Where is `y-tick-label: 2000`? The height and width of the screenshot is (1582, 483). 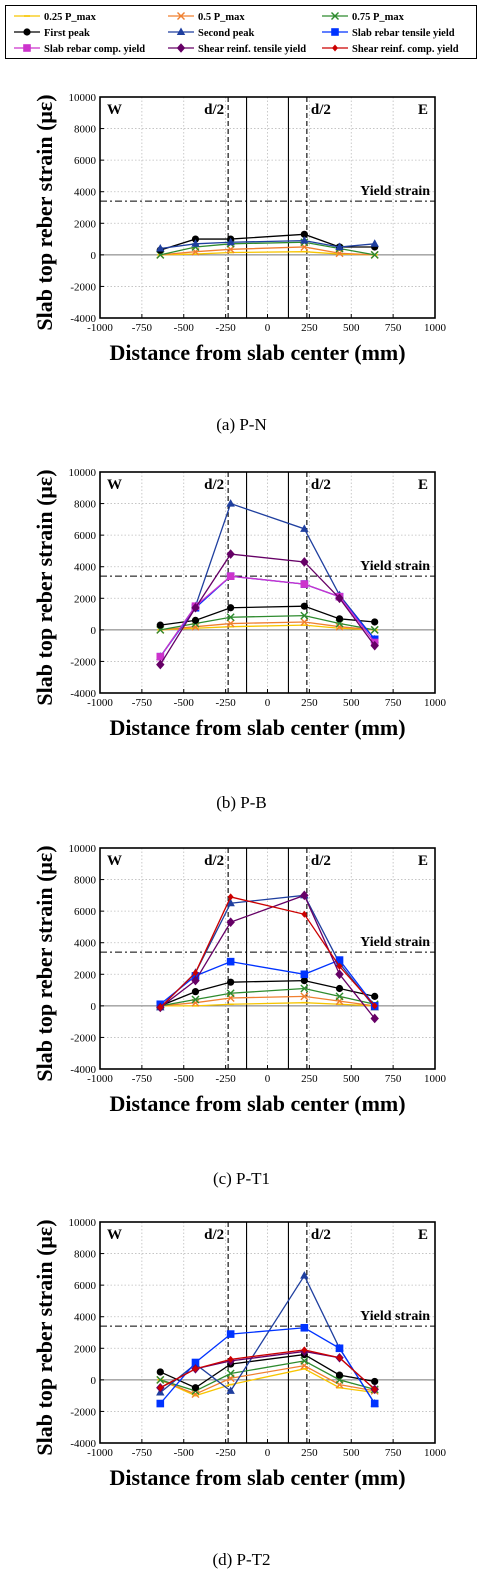 y-tick-label: 2000 is located at coordinates (85, 975).